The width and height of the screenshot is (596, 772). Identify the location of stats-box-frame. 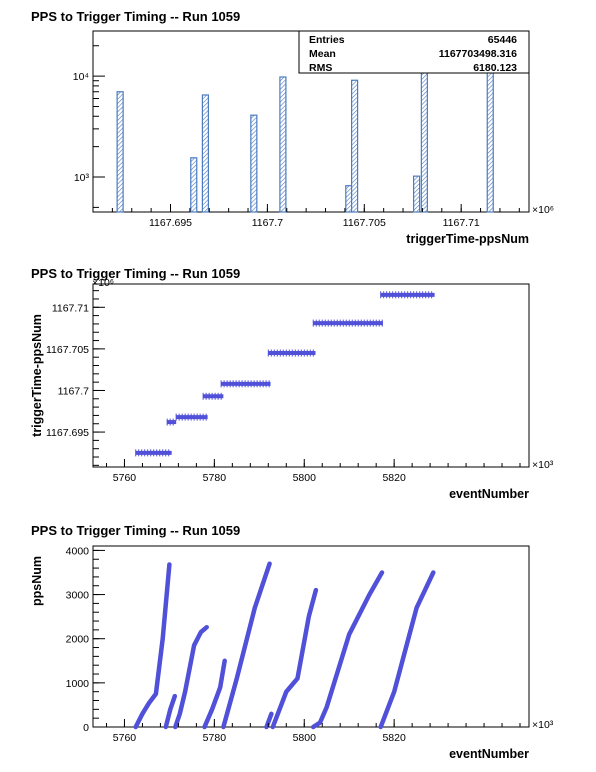
(414, 52).